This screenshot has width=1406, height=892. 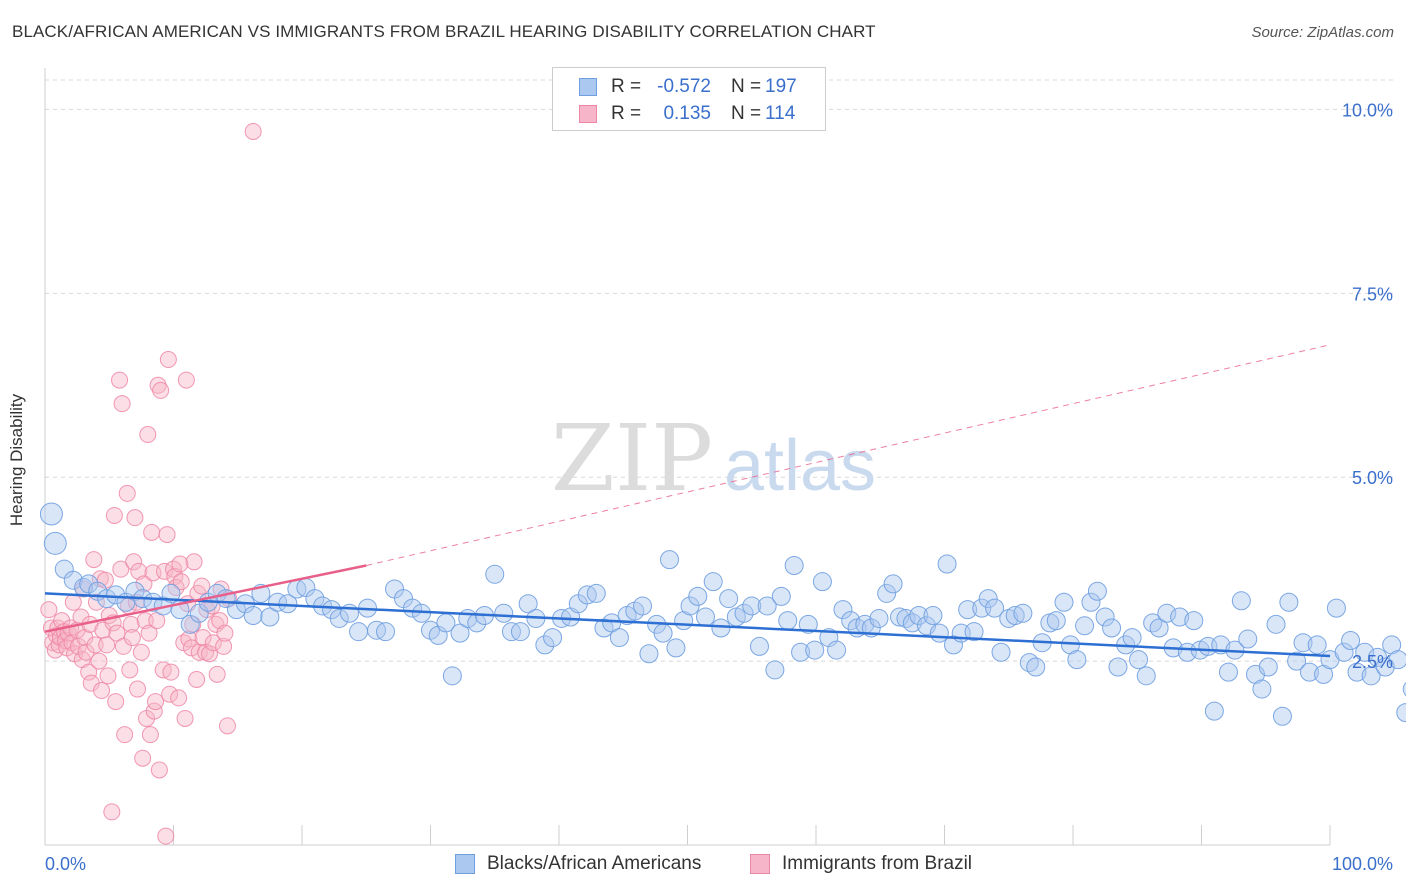 I want to click on y-tick-label: 2.5%, so click(x=1372, y=662).